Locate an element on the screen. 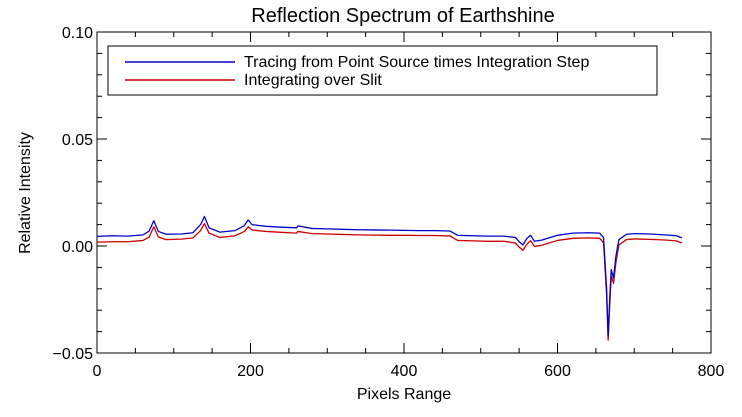  x-tick-label: 200 is located at coordinates (250, 371).